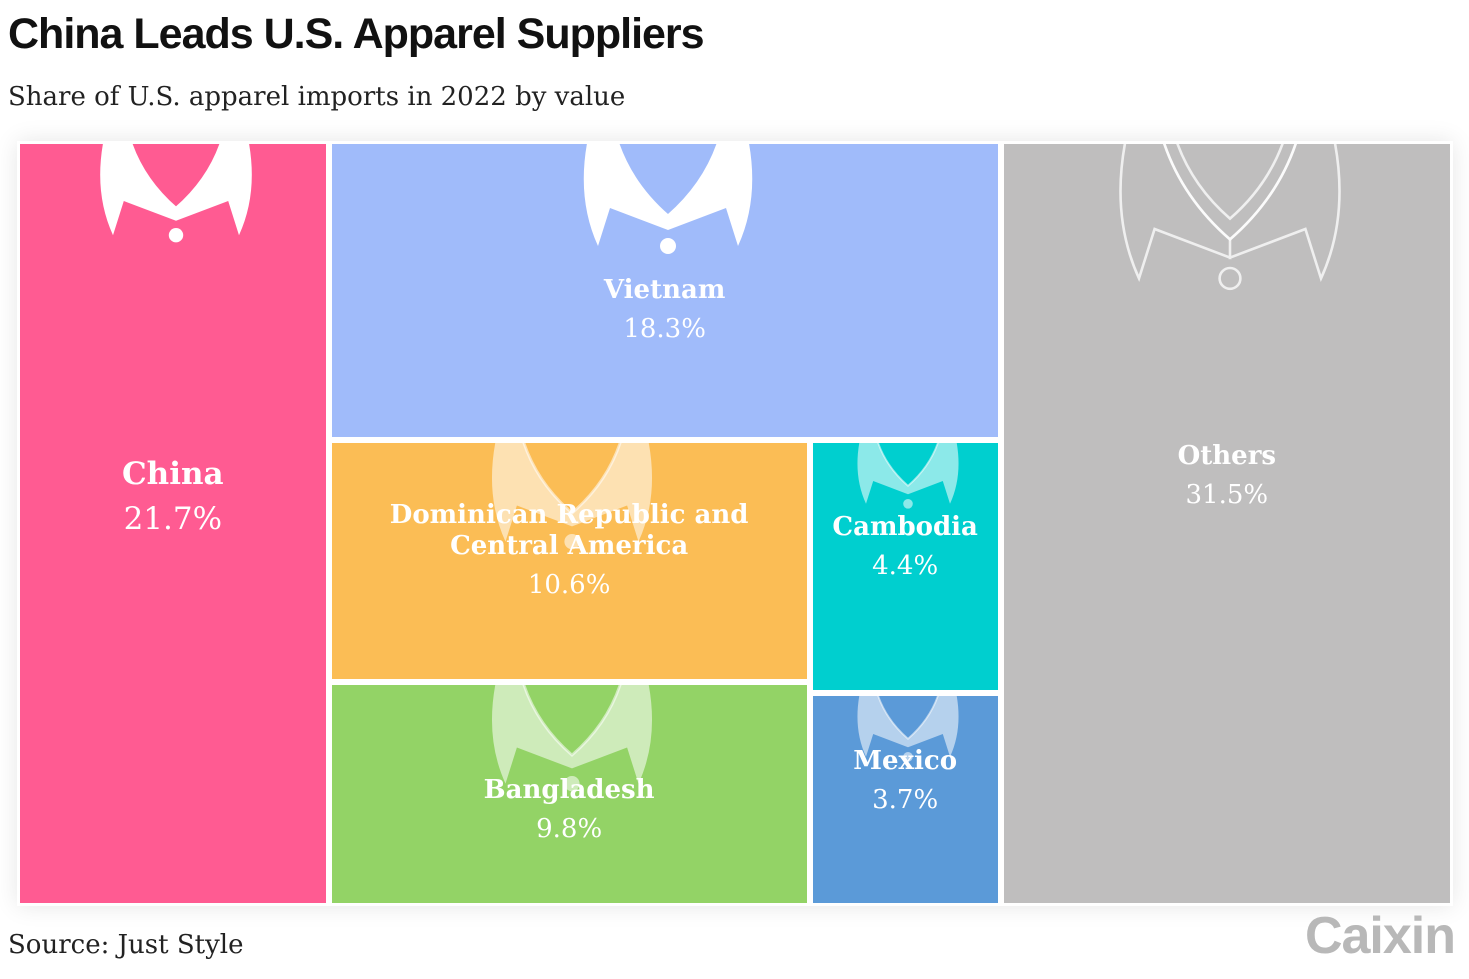 The image size is (1469, 979). Describe the element at coordinates (1227, 455) in the screenshot. I see `tile-name: Others` at that location.